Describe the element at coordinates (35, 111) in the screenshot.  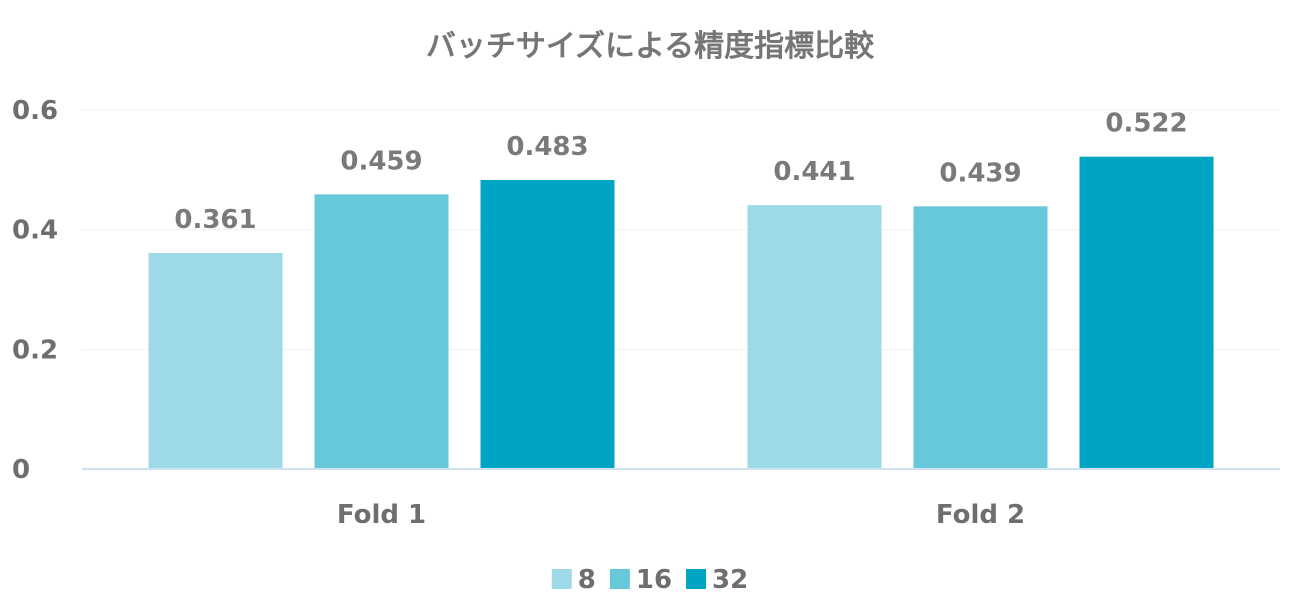
I see `y-tick-label: 0.6` at that location.